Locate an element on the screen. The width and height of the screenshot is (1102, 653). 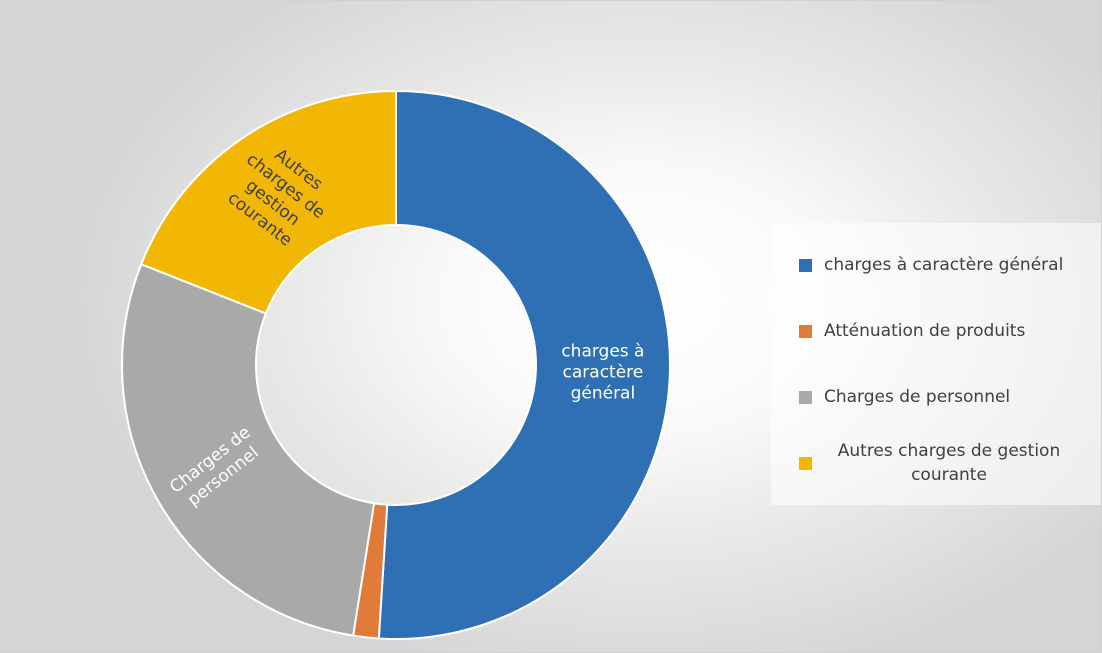
legend-item-attenuation-de-produits: Atténuation de produits is located at coordinates (912, 331).